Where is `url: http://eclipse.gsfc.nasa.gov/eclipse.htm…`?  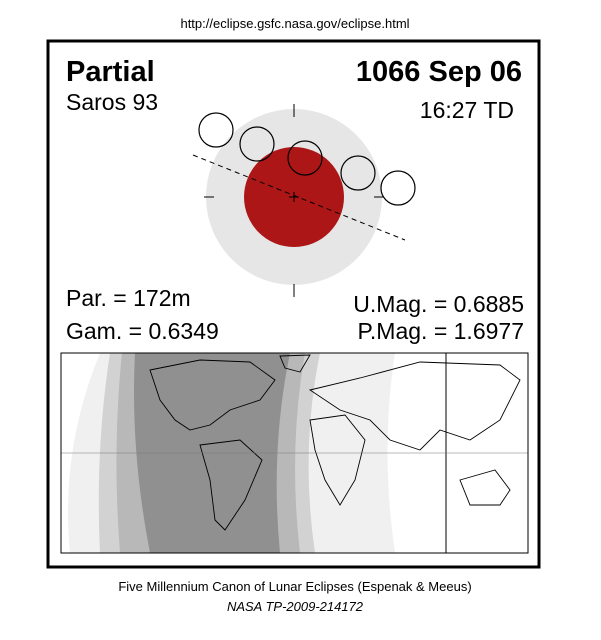
url: http://eclipse.gsfc.nasa.gov/eclipse.htm… is located at coordinates (294, 23).